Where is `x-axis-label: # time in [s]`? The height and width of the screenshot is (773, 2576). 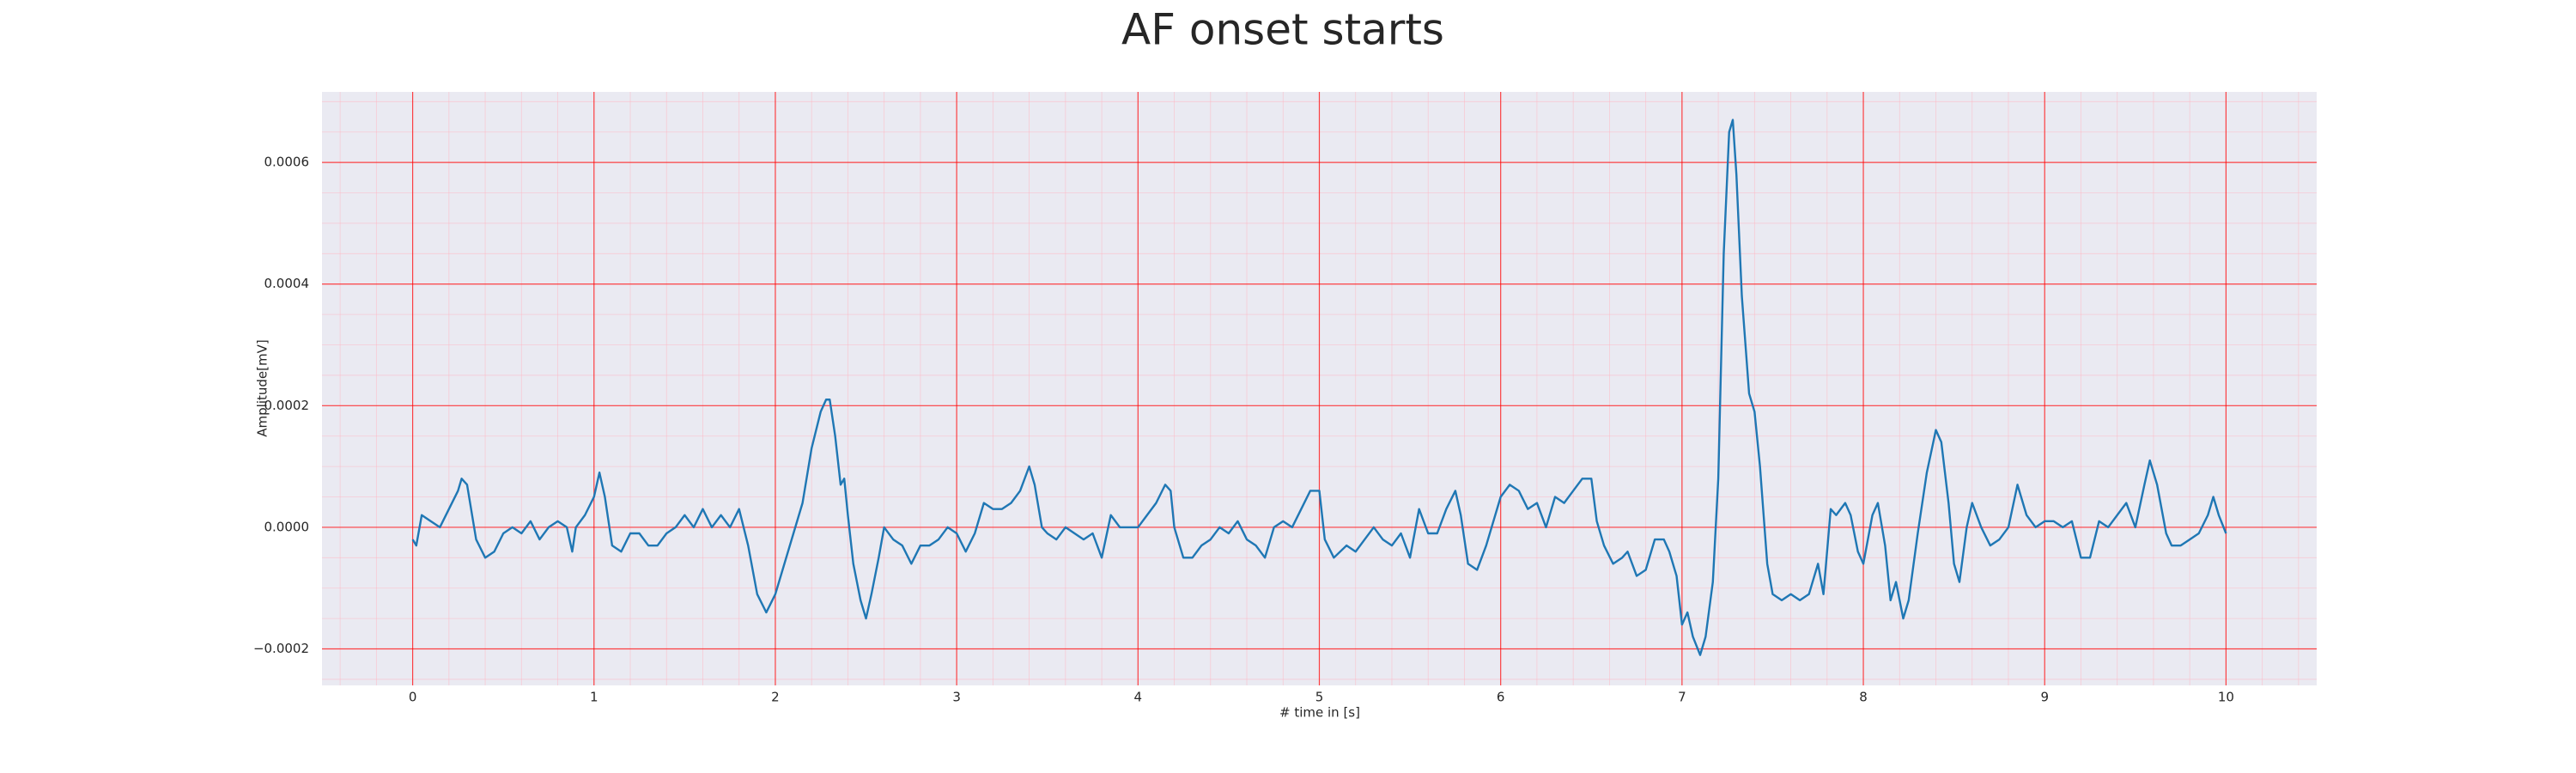 x-axis-label: # time in [s] is located at coordinates (1319, 713).